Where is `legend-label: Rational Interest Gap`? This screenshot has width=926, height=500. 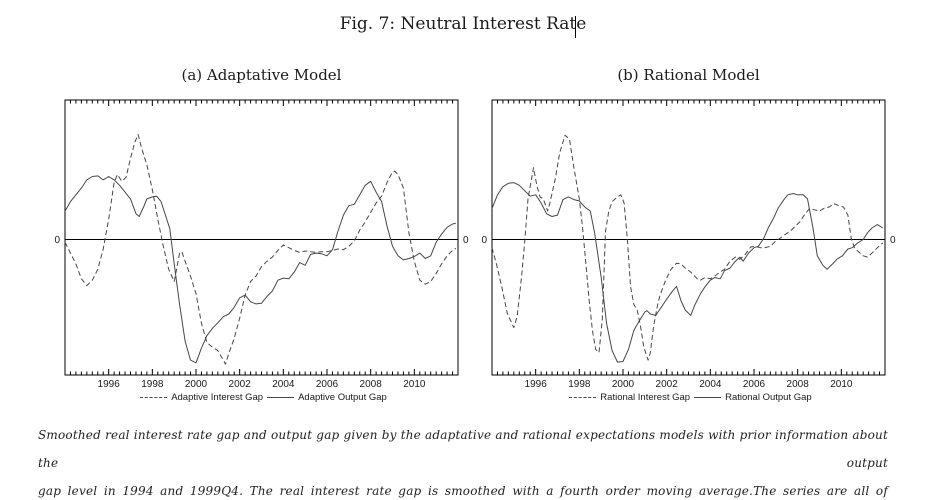 legend-label: Rational Interest Gap is located at coordinates (645, 397).